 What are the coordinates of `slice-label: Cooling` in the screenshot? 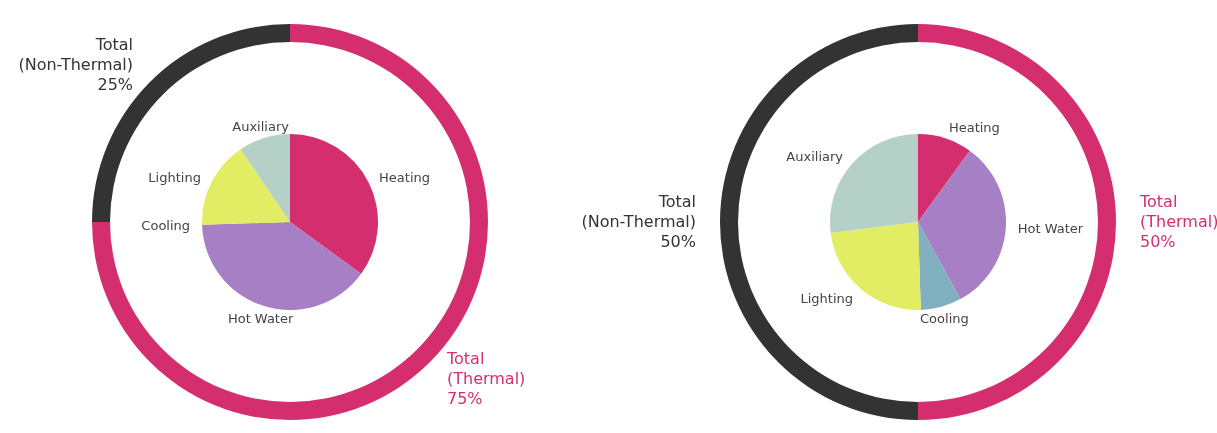 It's located at (944, 319).